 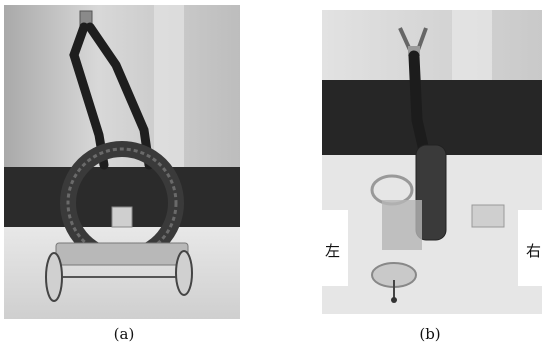 What do you see at coordinates (124, 334) in the screenshot?
I see `caption-panel-a: (a)` at bounding box center [124, 334].